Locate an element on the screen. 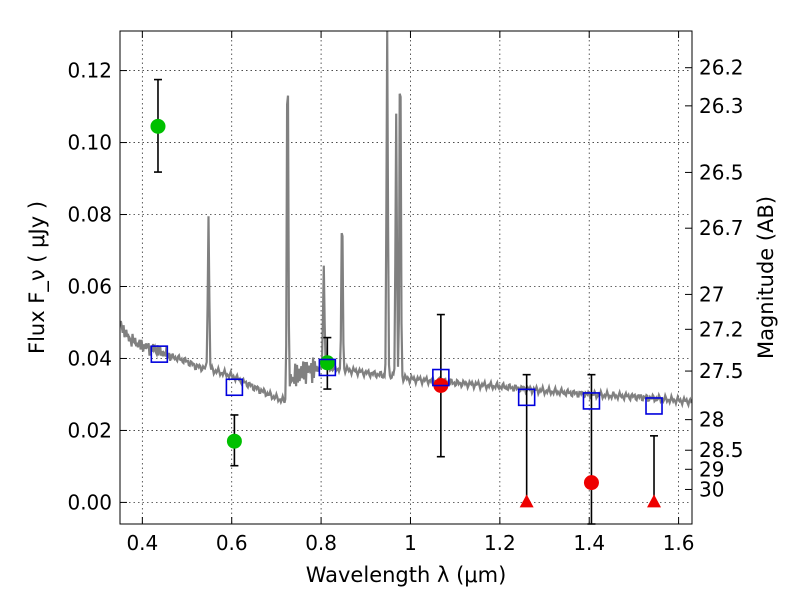 This screenshot has height=600, width=800. y-tick-label: 0.02 is located at coordinates (89, 430).